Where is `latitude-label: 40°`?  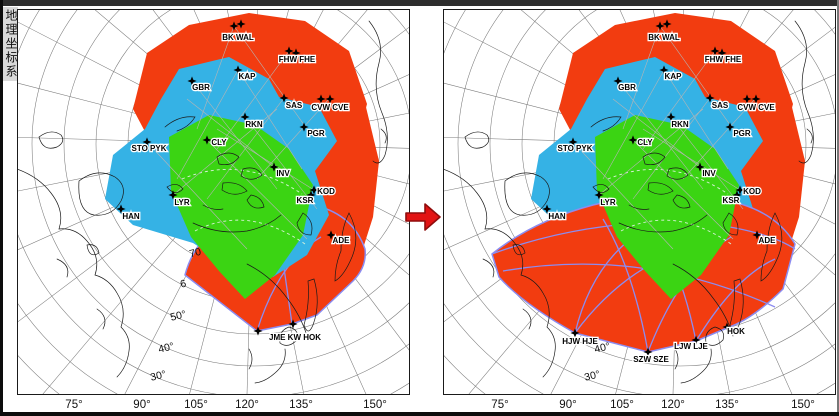 latitude-label: 40° is located at coordinates (166, 347).